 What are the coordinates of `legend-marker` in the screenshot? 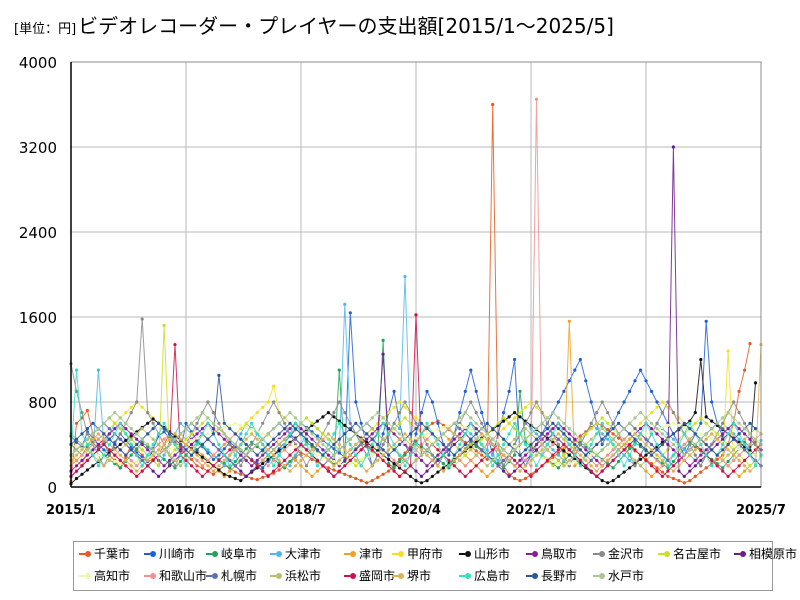 It's located at (153, 575).